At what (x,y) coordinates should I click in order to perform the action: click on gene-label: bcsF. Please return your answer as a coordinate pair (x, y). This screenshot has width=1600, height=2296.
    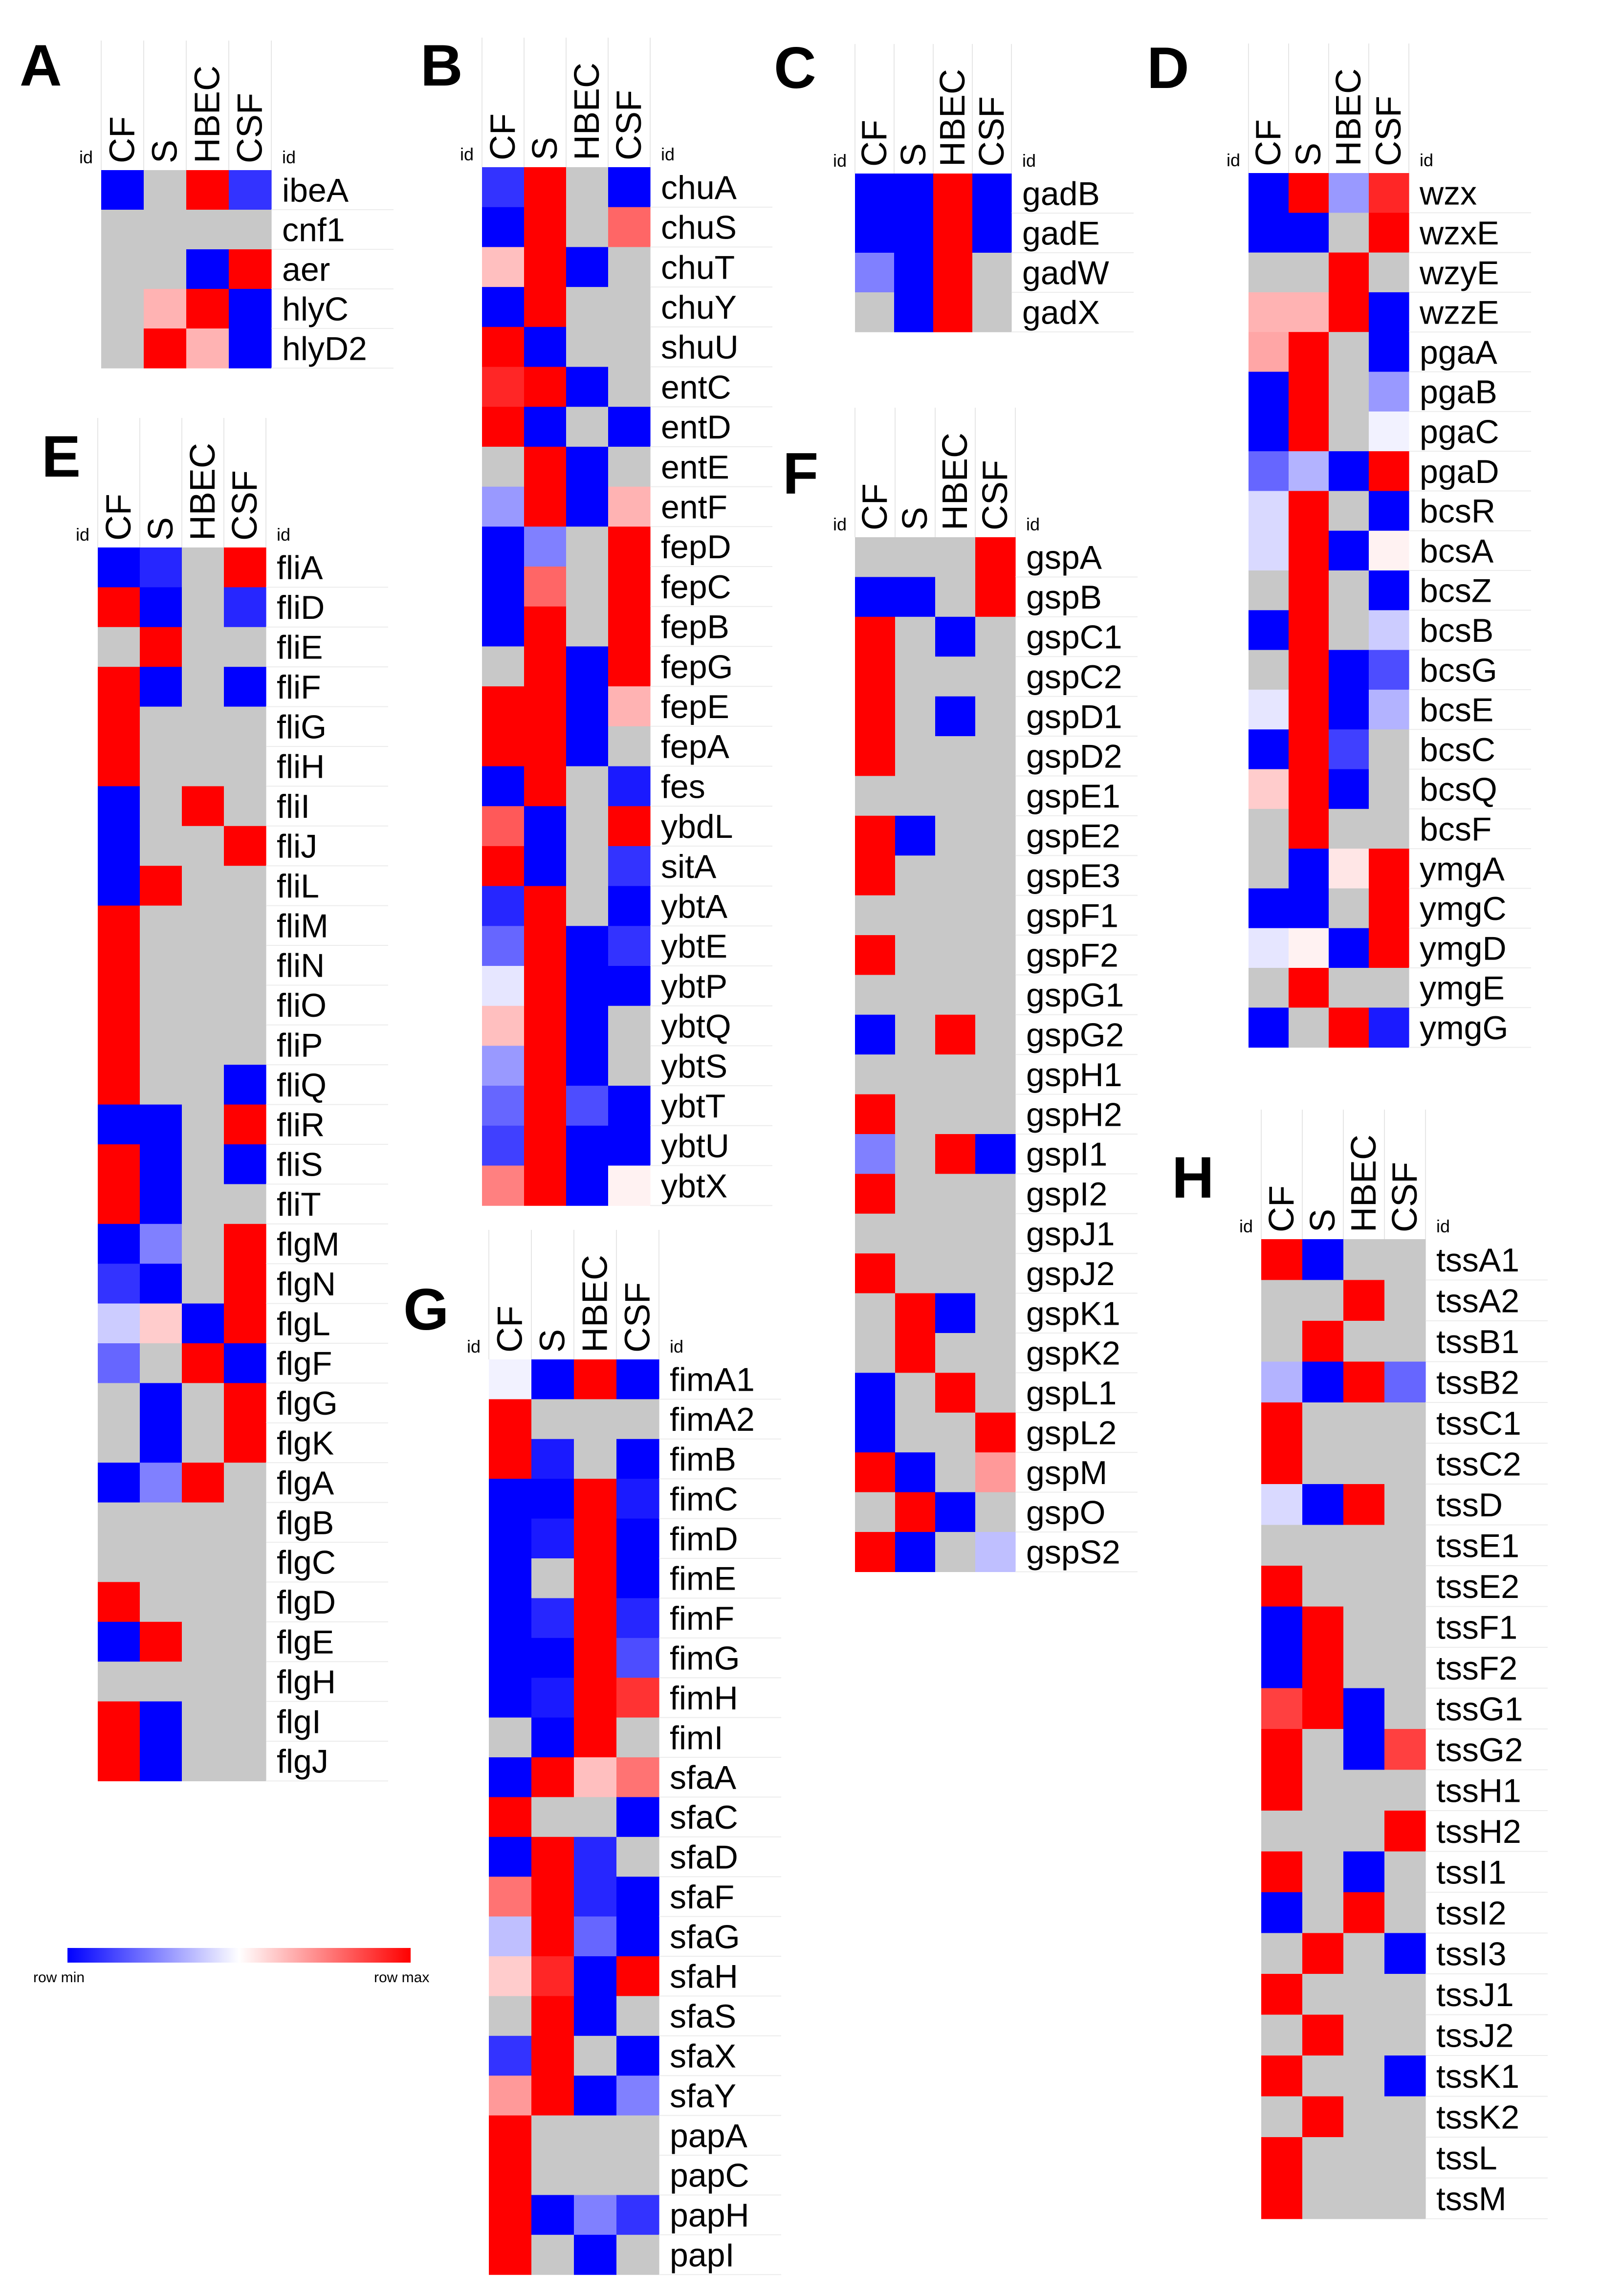
    Looking at the image, I should click on (1455, 829).